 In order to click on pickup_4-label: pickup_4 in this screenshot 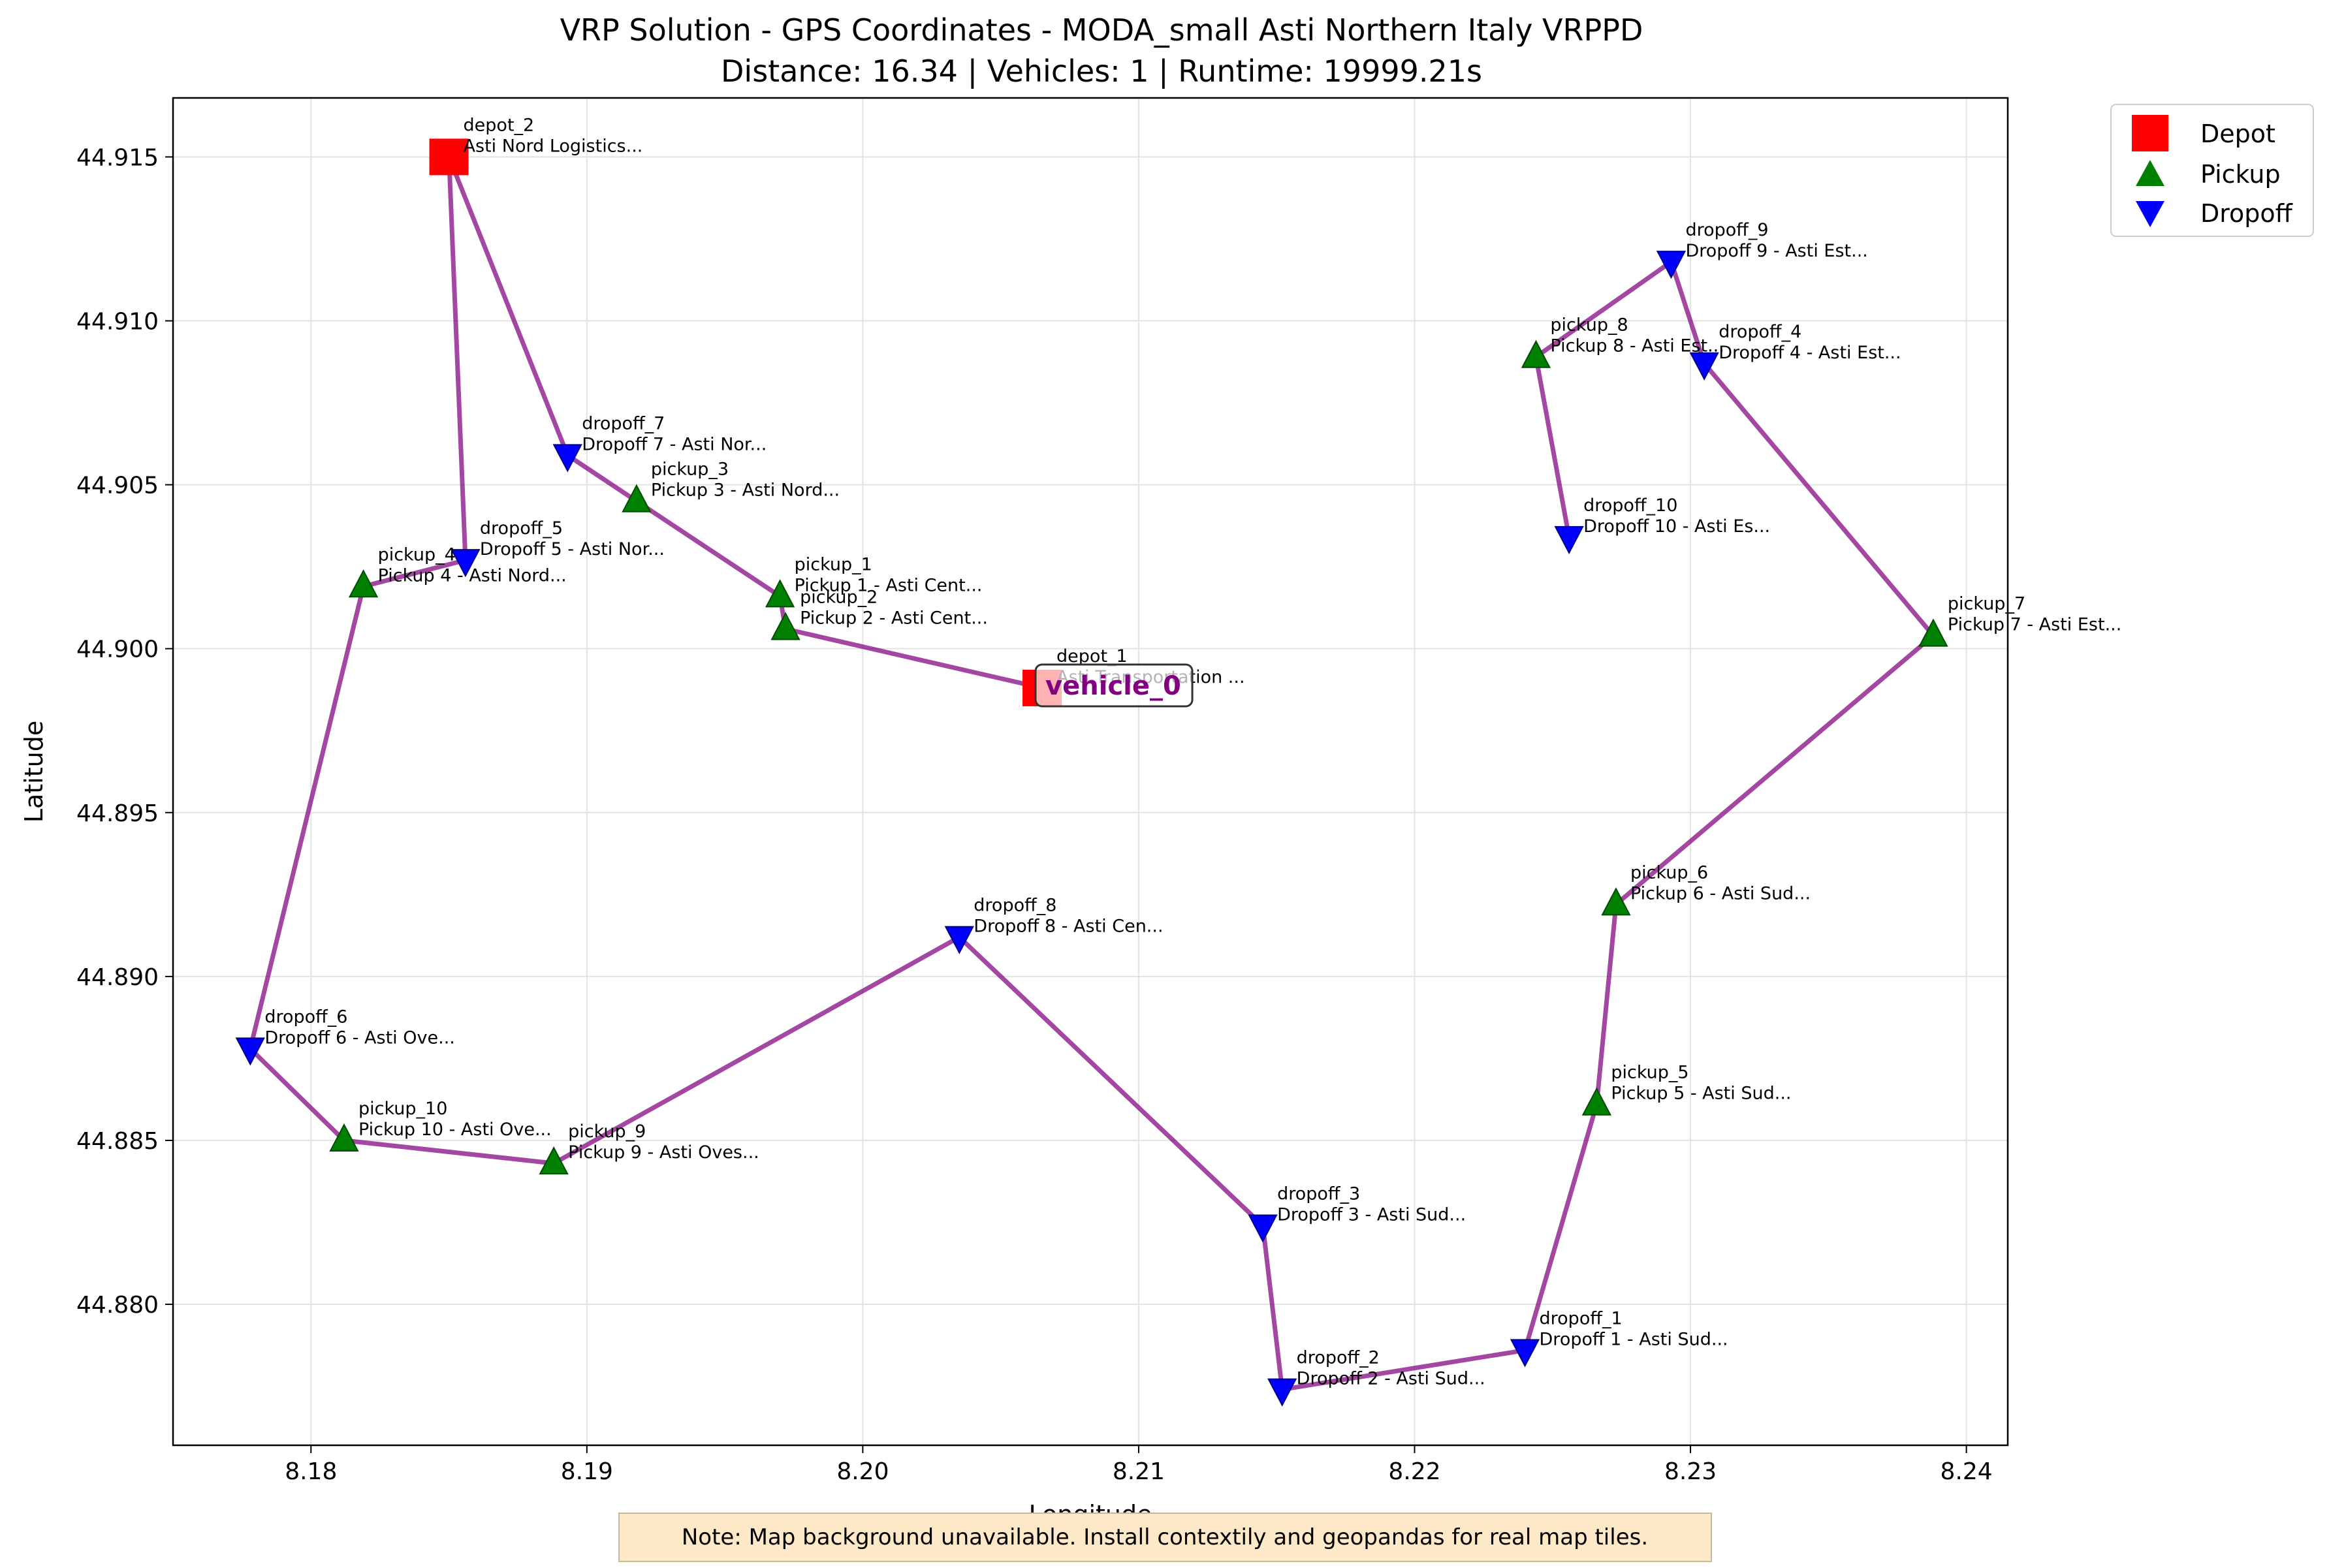, I will do `click(417, 554)`.